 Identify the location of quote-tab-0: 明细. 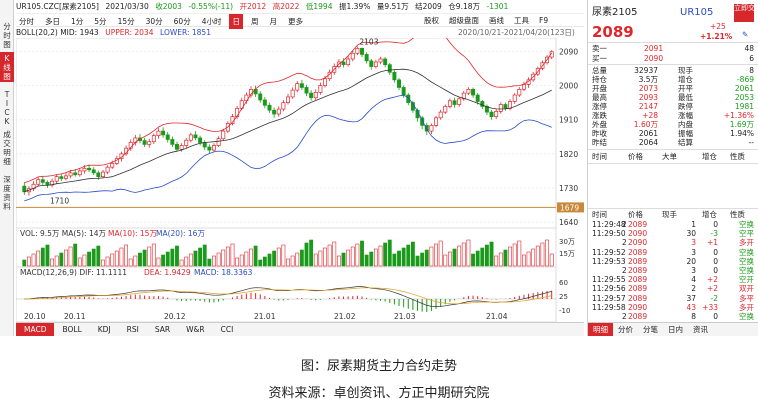
(600, 329).